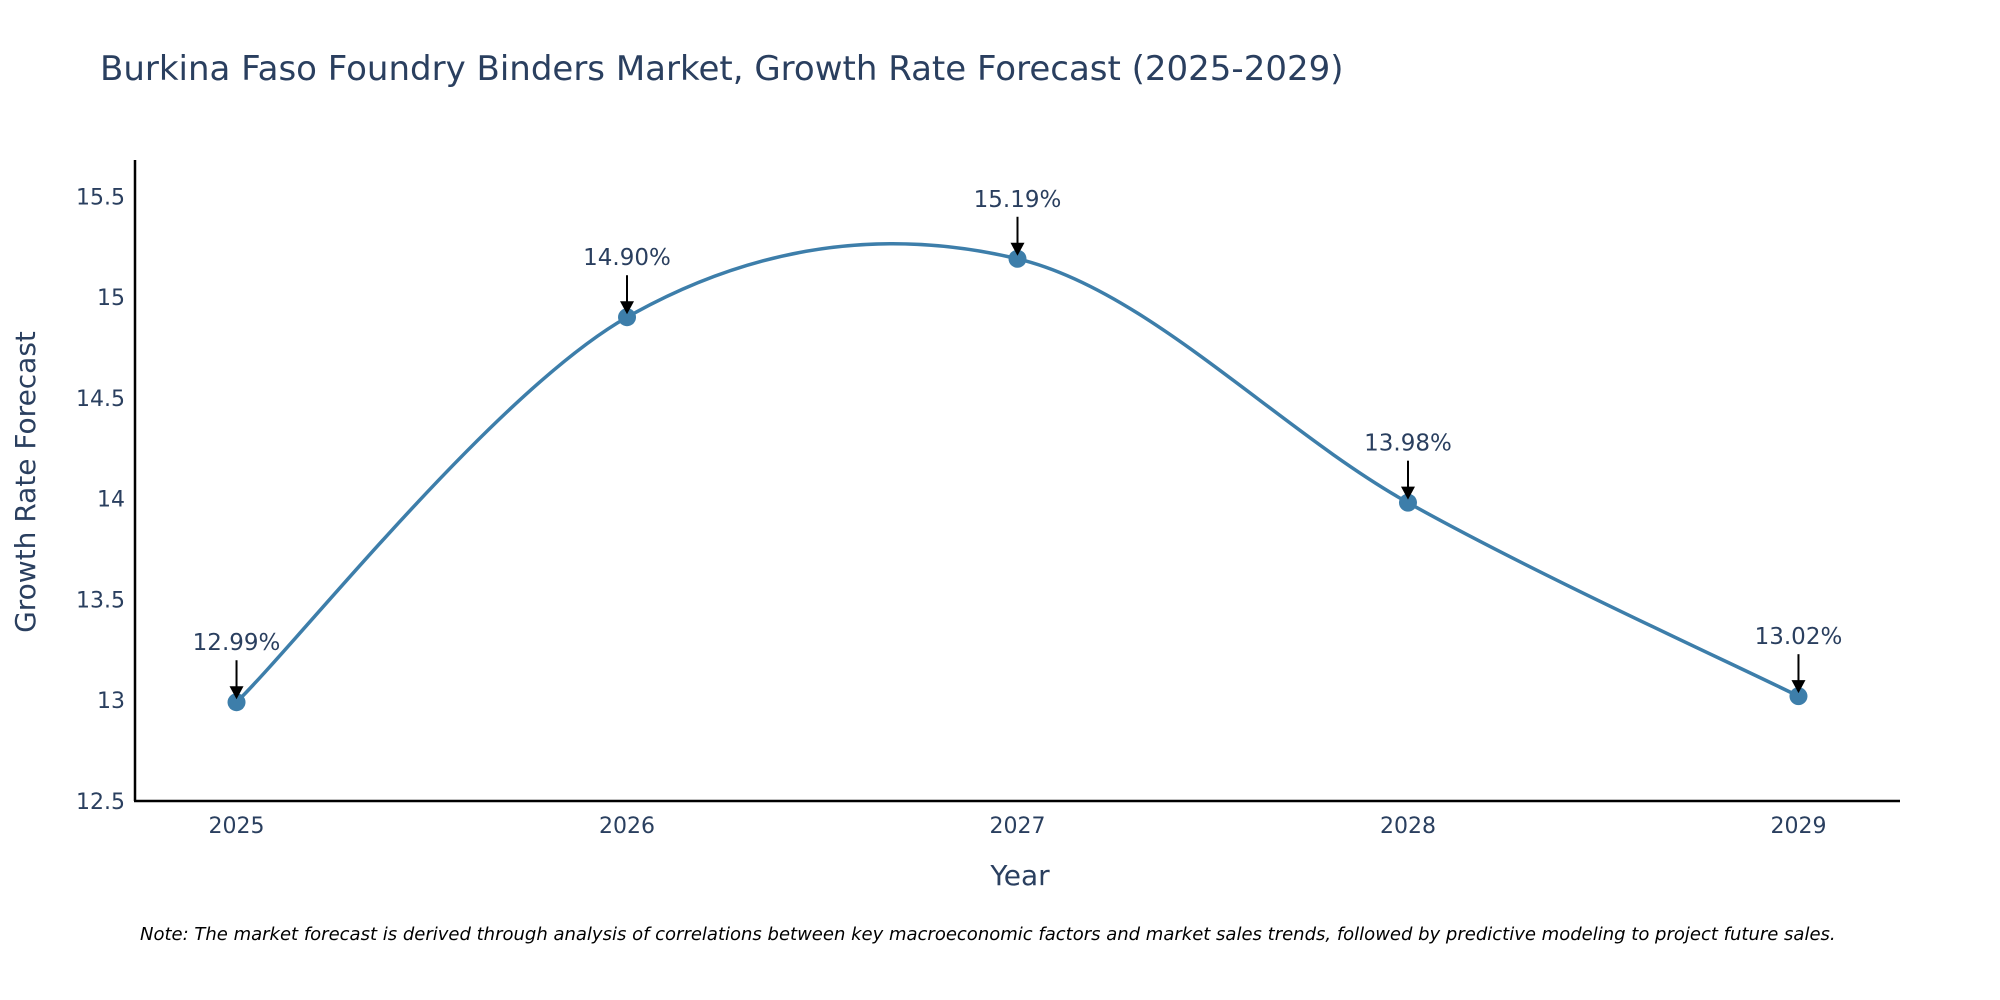  What do you see at coordinates (627, 317) in the screenshot?
I see `data-point-2026` at bounding box center [627, 317].